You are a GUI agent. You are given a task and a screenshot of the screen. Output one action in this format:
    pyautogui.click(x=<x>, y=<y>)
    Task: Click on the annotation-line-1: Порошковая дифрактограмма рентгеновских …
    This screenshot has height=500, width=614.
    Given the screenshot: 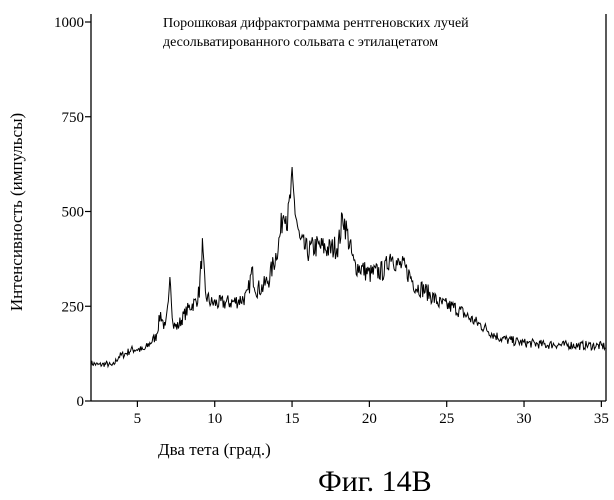 What is the action you would take?
    pyautogui.click(x=316, y=23)
    